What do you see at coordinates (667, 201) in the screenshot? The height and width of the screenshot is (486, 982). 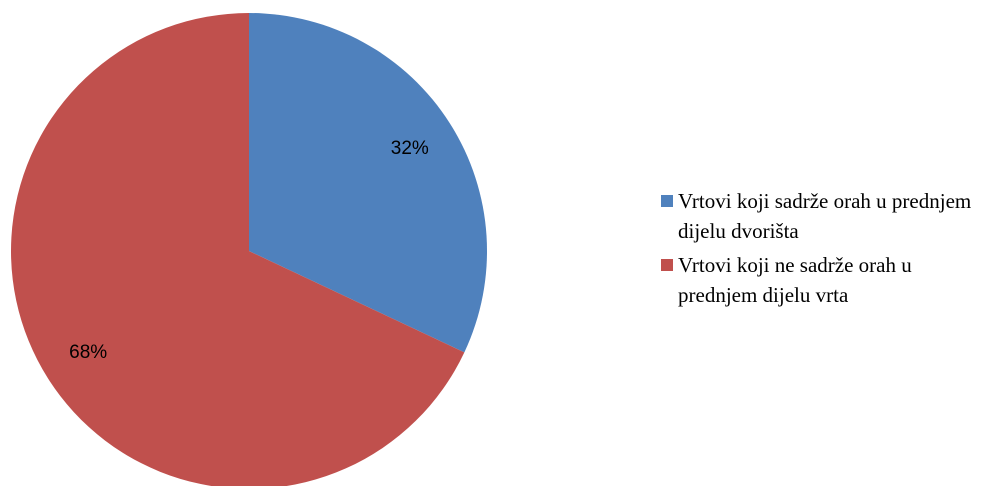 I see `legend-swatch-with-walnut` at bounding box center [667, 201].